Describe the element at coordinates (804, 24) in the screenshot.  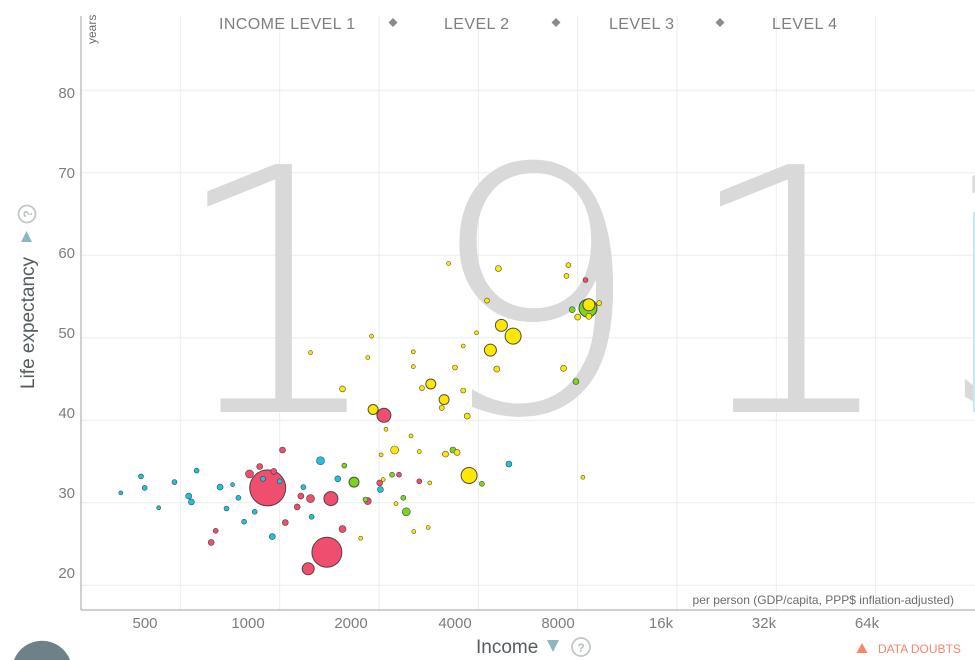
I see `legend-item-level-4: LEVEL 4` at that location.